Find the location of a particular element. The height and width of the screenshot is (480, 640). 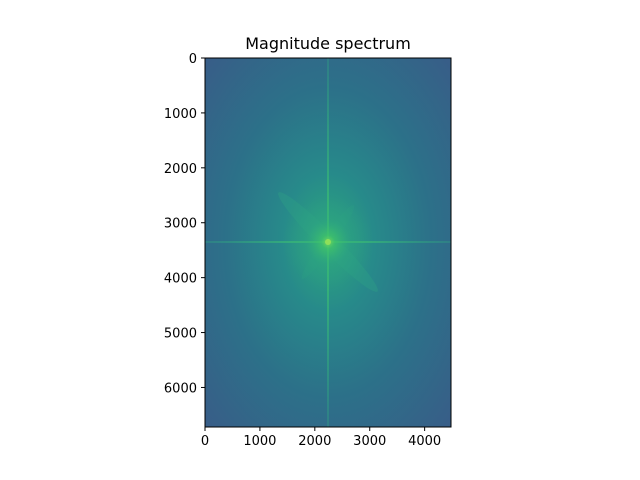

x-tick-label: 1000 is located at coordinates (259, 441).